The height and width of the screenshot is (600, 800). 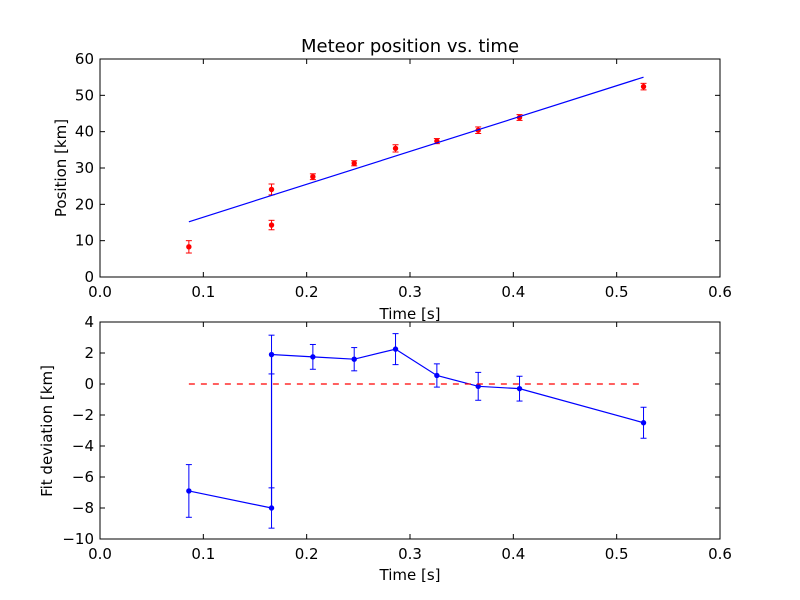 I want to click on y-tick-label: 20, so click(x=84, y=204).